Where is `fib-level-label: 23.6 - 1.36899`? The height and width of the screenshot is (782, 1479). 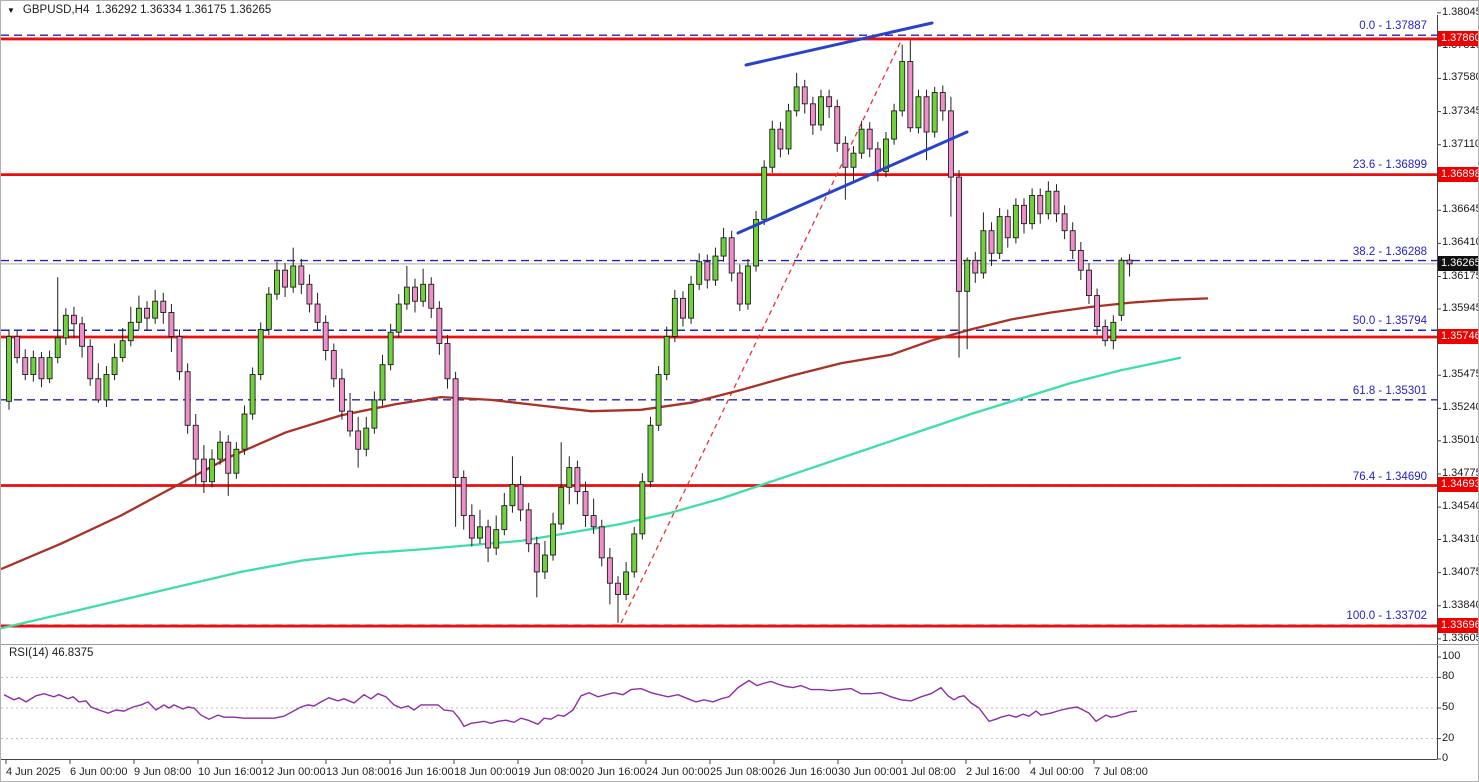
fib-level-label: 23.6 - 1.36899 is located at coordinates (1389, 165).